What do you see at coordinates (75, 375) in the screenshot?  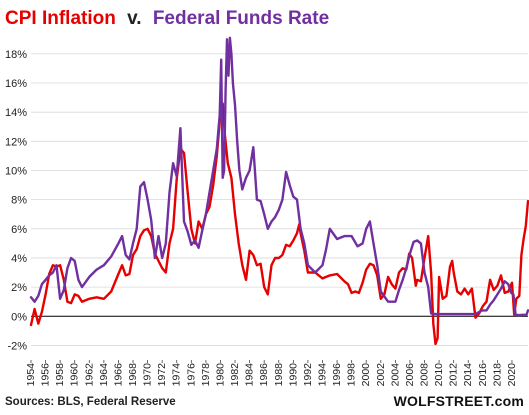 I see `x-tick-label: 1960` at bounding box center [75, 375].